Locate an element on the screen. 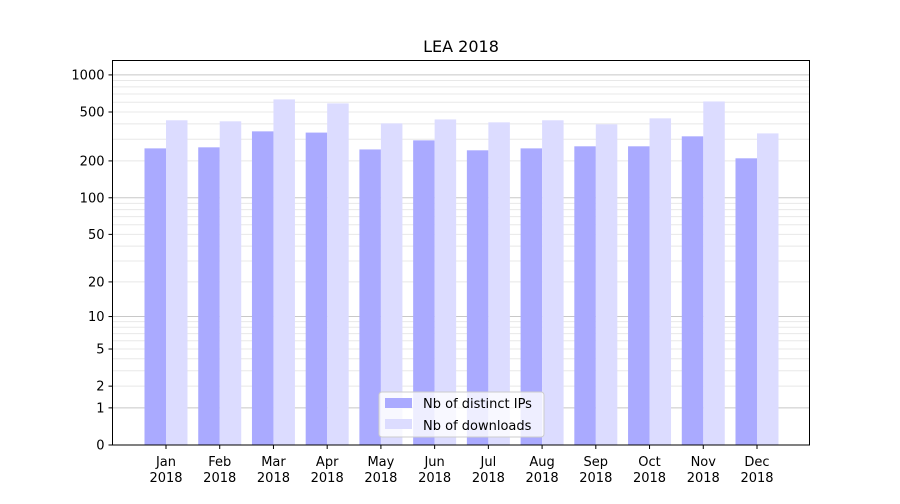  legend: Nb of distinct IPs Nb of downloads is located at coordinates (461, 414).